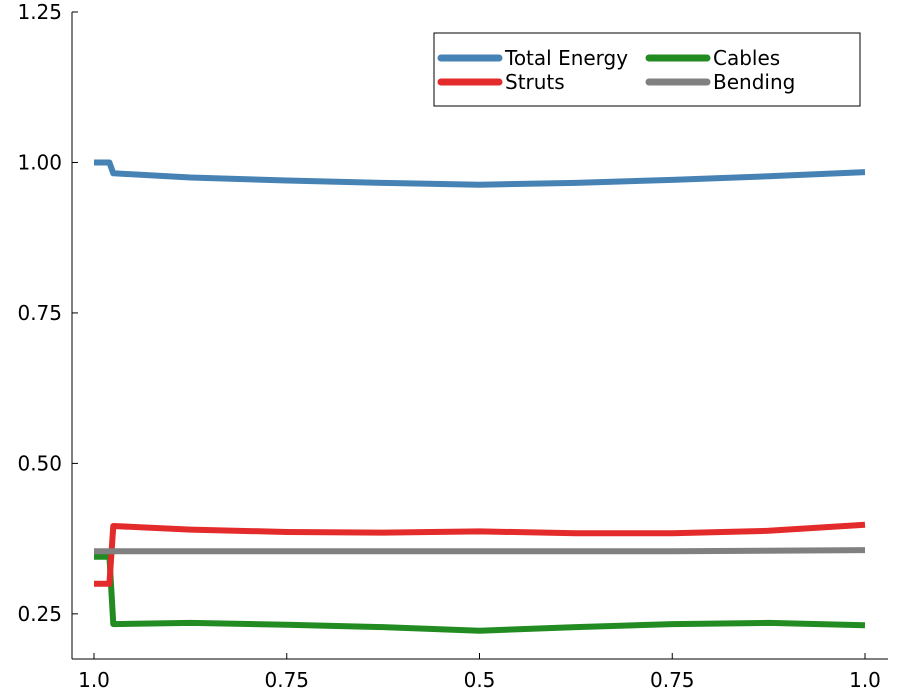 This screenshot has height=700, width=900. What do you see at coordinates (754, 82) in the screenshot?
I see `legend-label-bending: Bending` at bounding box center [754, 82].